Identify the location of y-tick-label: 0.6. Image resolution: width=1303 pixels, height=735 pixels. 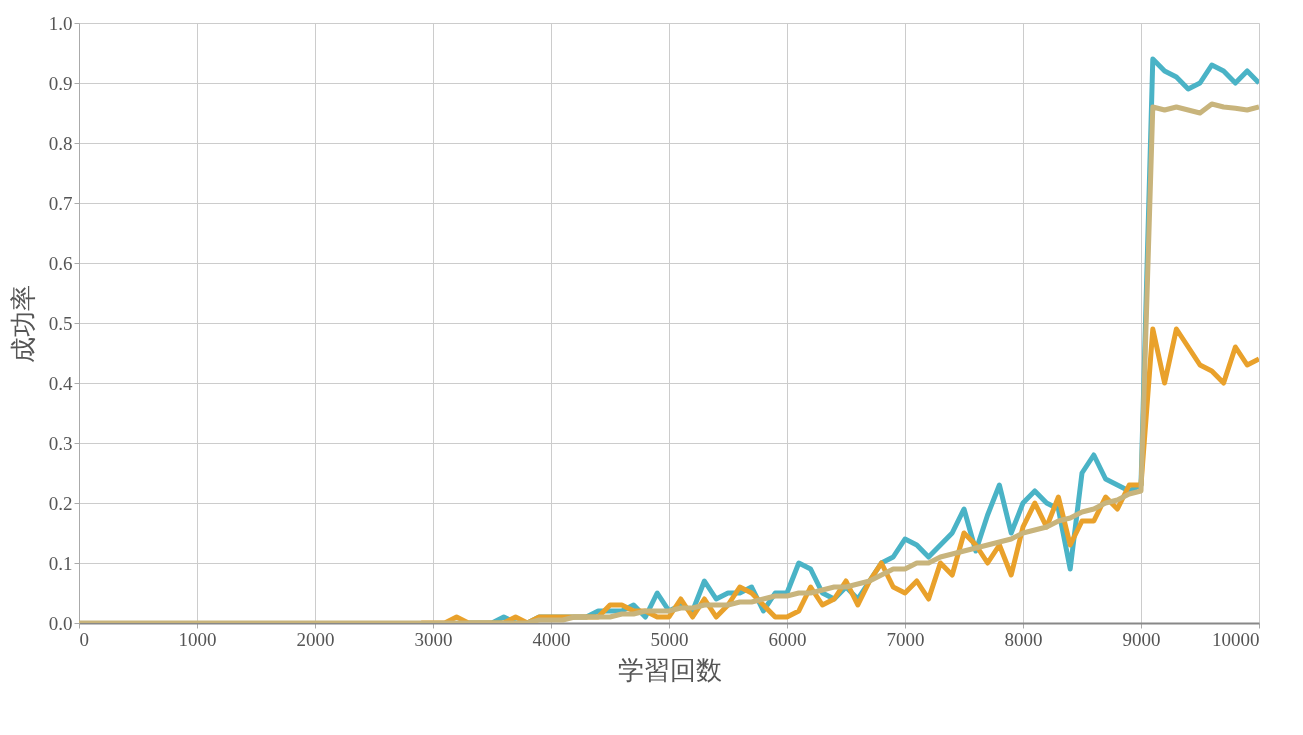
(60, 263).